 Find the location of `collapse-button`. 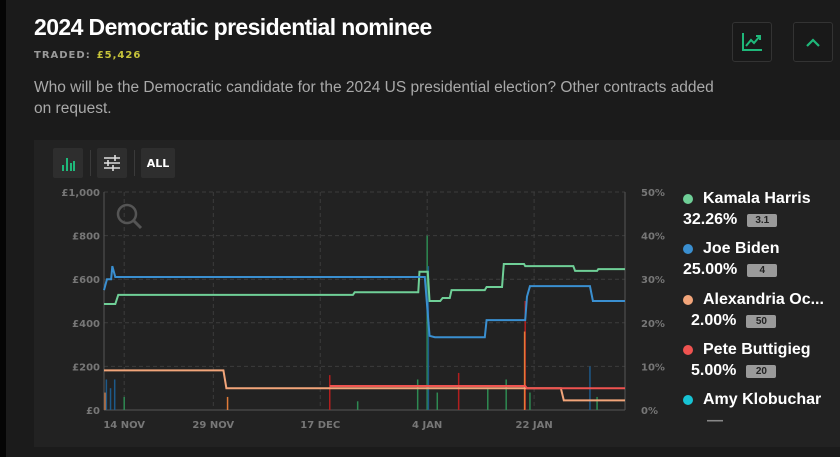

collapse-button is located at coordinates (813, 42).